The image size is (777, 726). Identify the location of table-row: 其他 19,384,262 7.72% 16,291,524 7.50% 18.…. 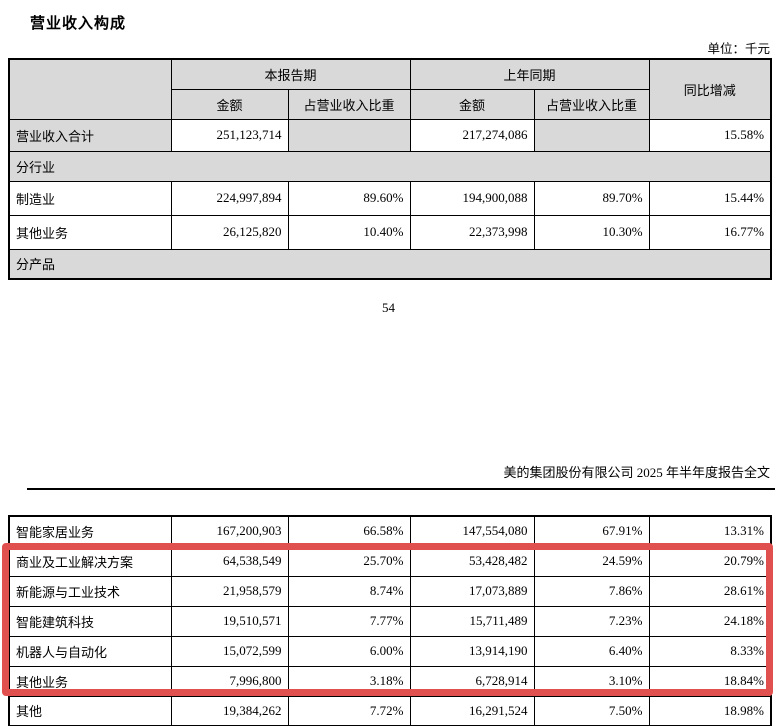
(390, 710).